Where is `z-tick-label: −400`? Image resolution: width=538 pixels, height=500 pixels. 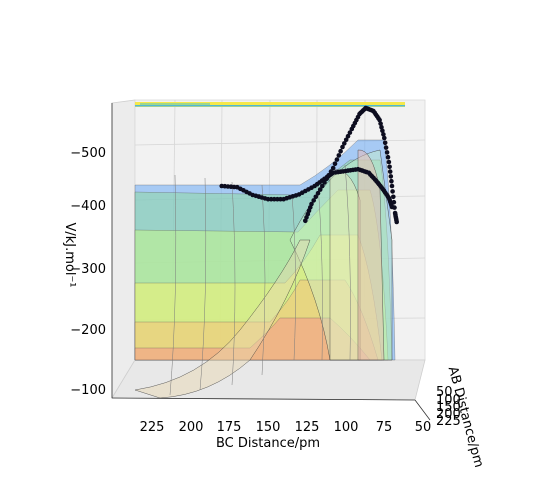 z-tick-label: −400 is located at coordinates (88, 206).